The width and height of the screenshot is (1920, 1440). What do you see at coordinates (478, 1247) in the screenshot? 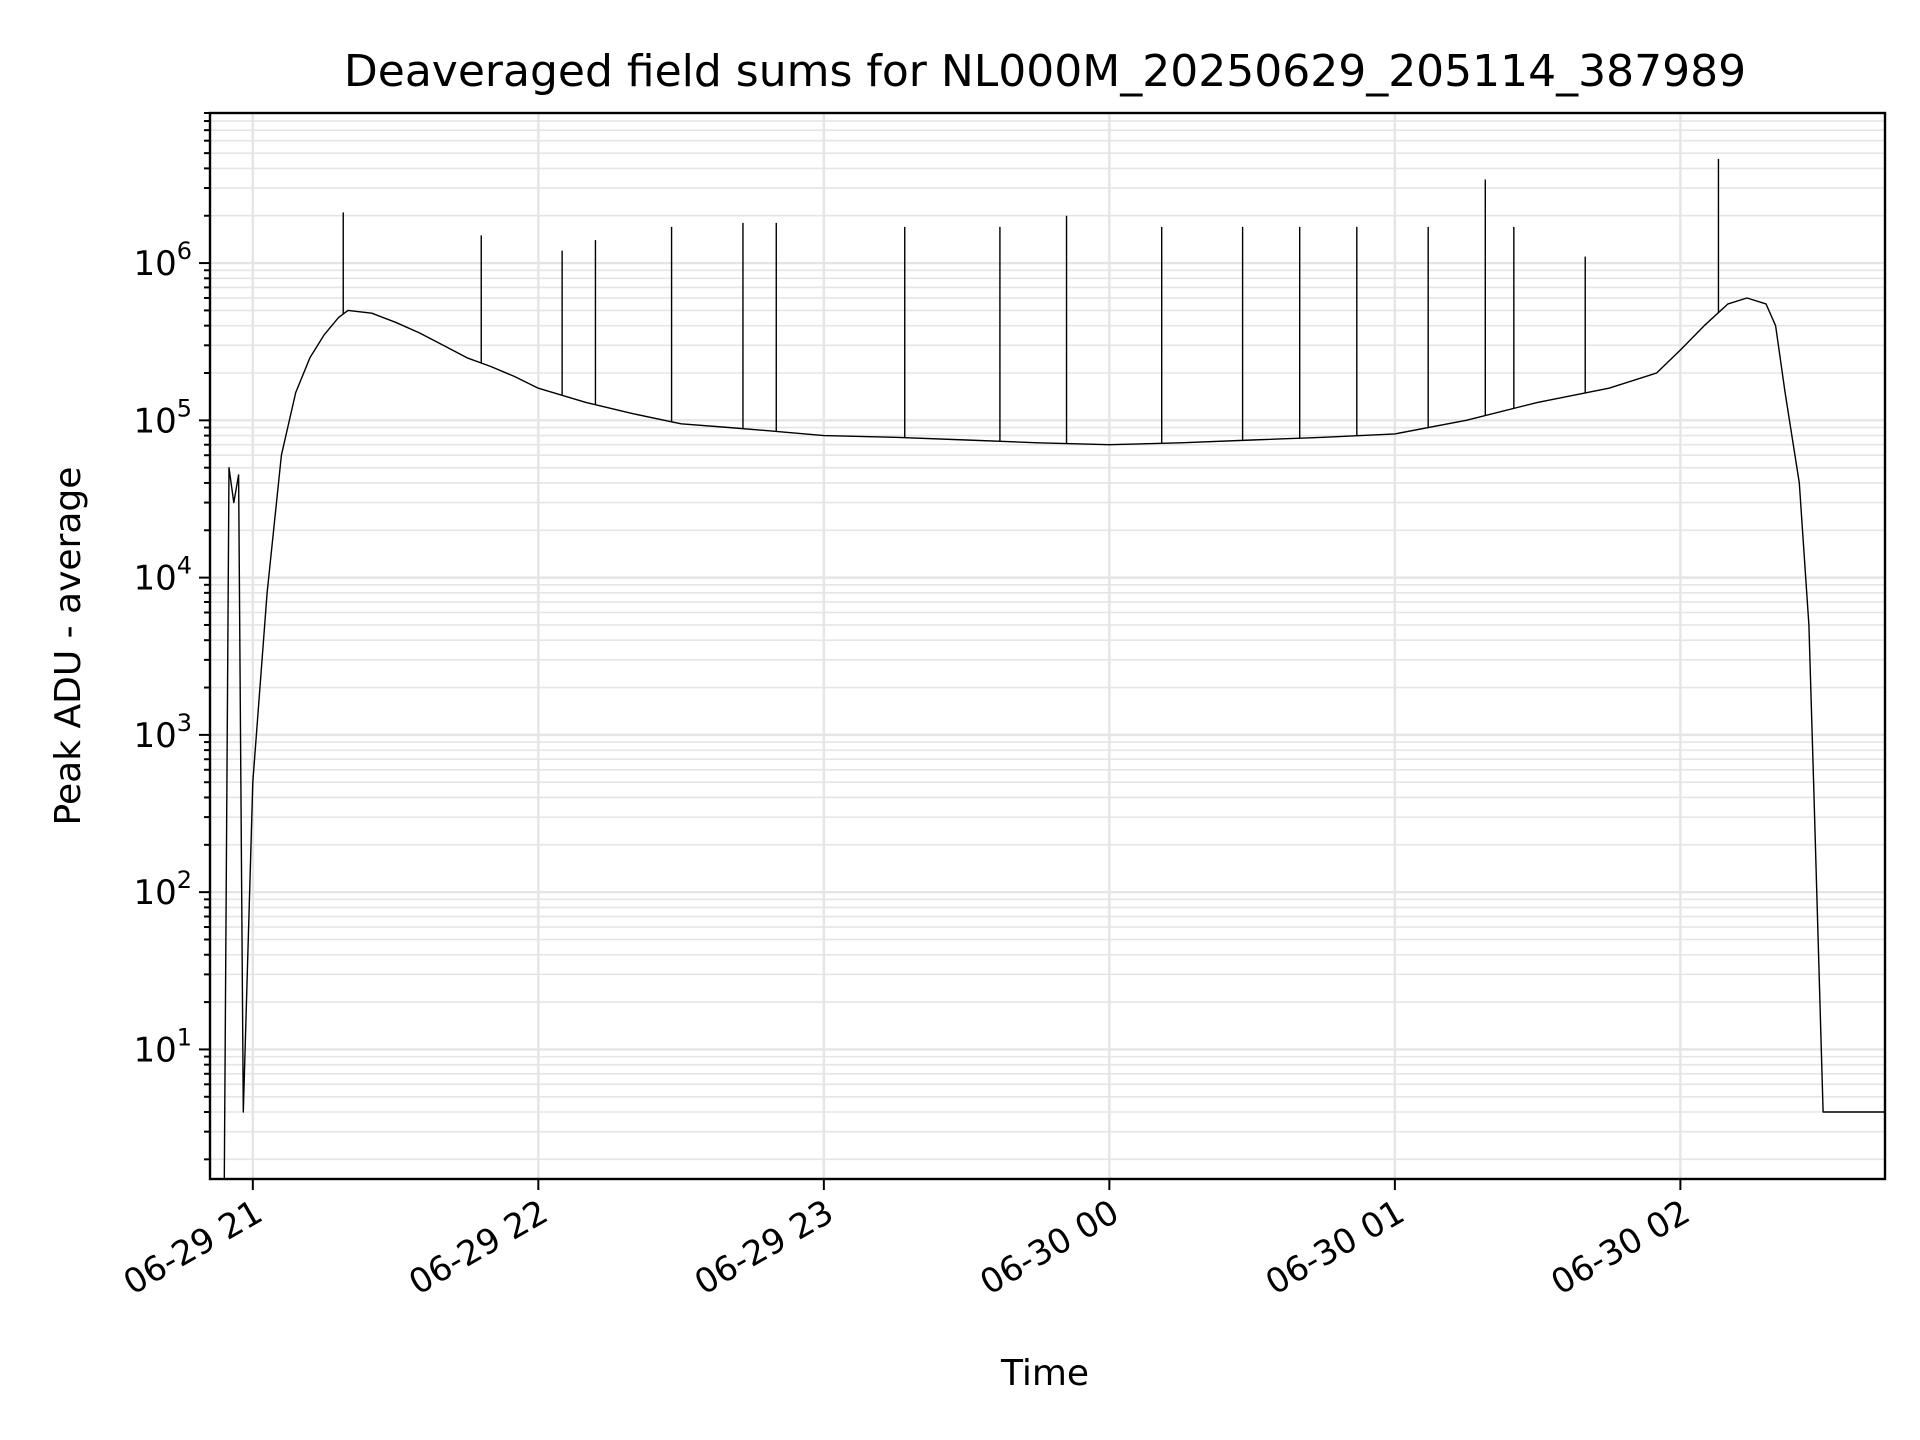
I see `x-tick-label: 06-29 22` at bounding box center [478, 1247].